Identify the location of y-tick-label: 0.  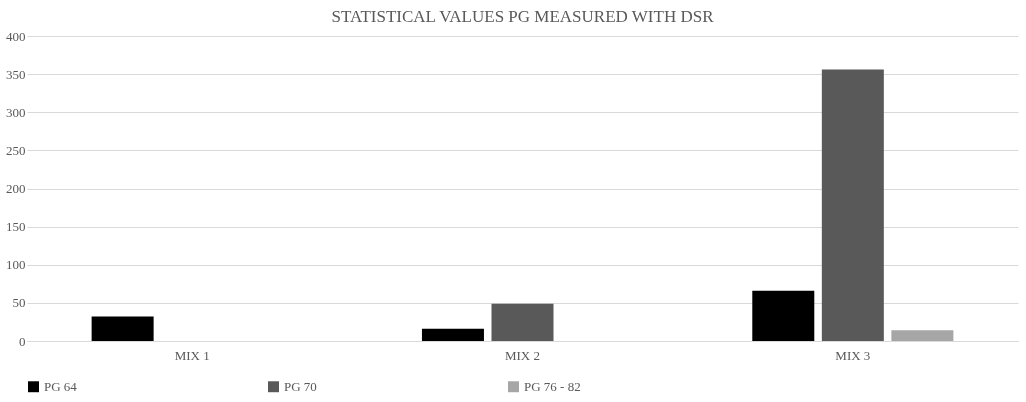
(22, 341).